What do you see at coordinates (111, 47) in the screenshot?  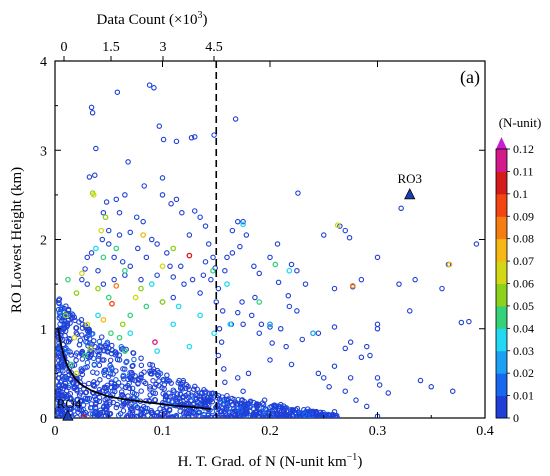 I see `top-tick-label: 1.5` at bounding box center [111, 47].